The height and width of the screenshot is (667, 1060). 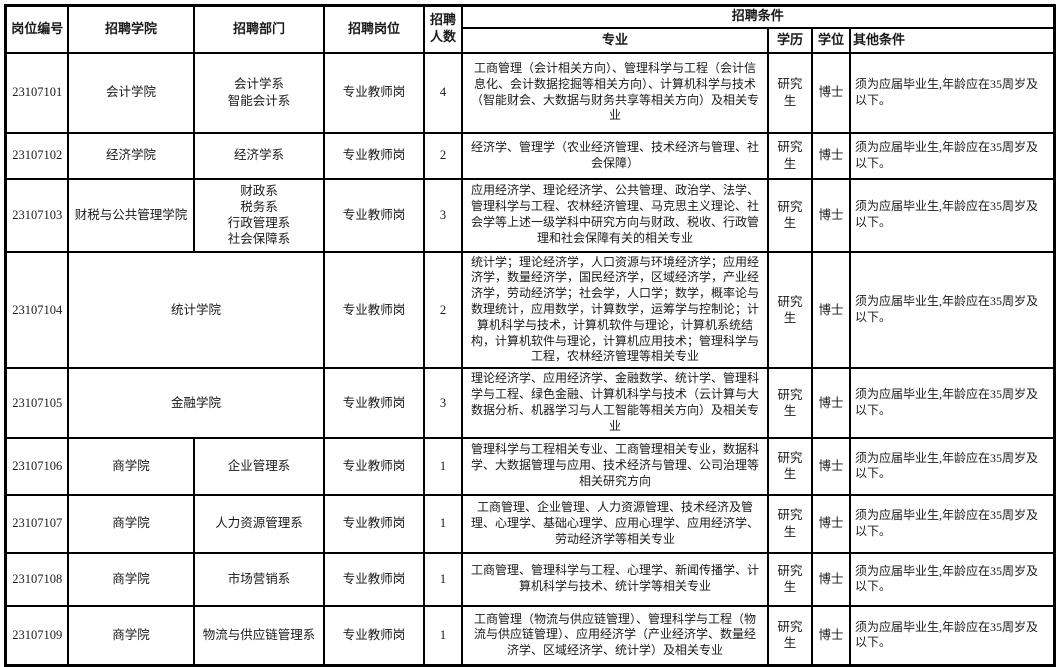 I want to click on cell-major: 经济学、管理学（农业经济管理、技术经济与管理、社会保障）, so click(x=614, y=155).